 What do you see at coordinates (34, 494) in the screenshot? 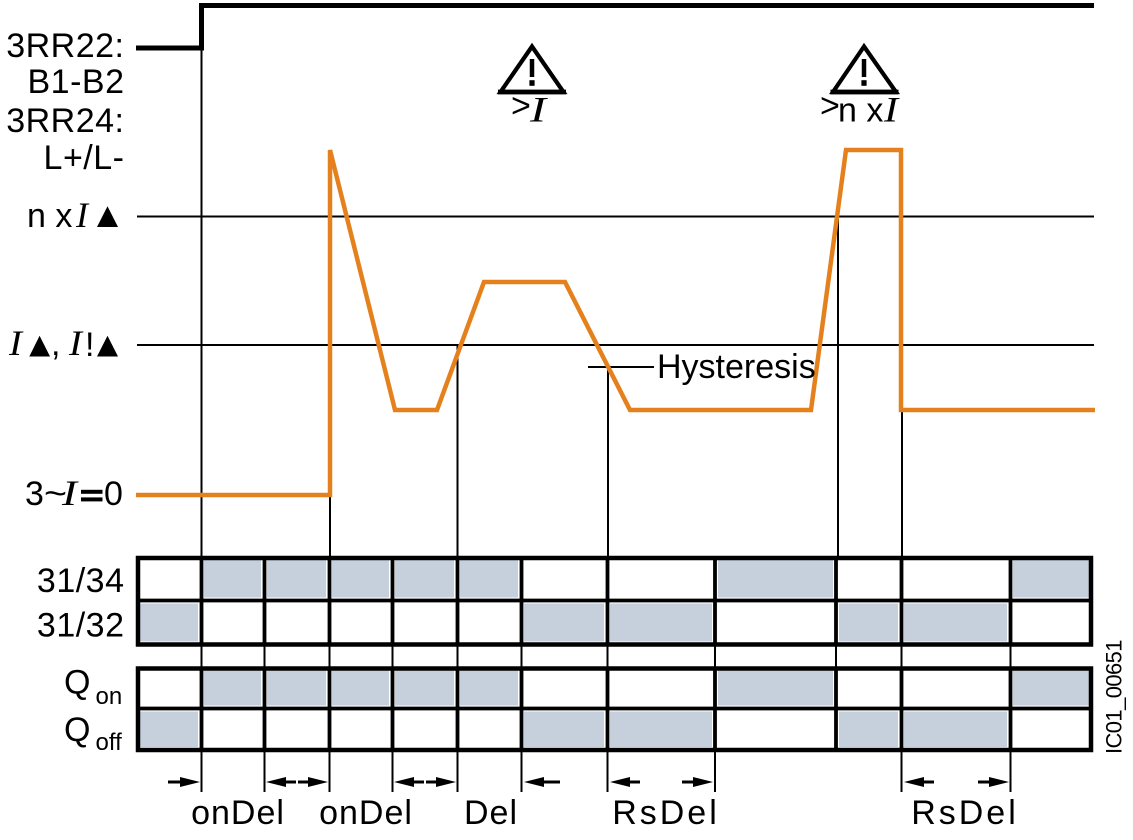
I see `svg-text: 3` at bounding box center [34, 494].